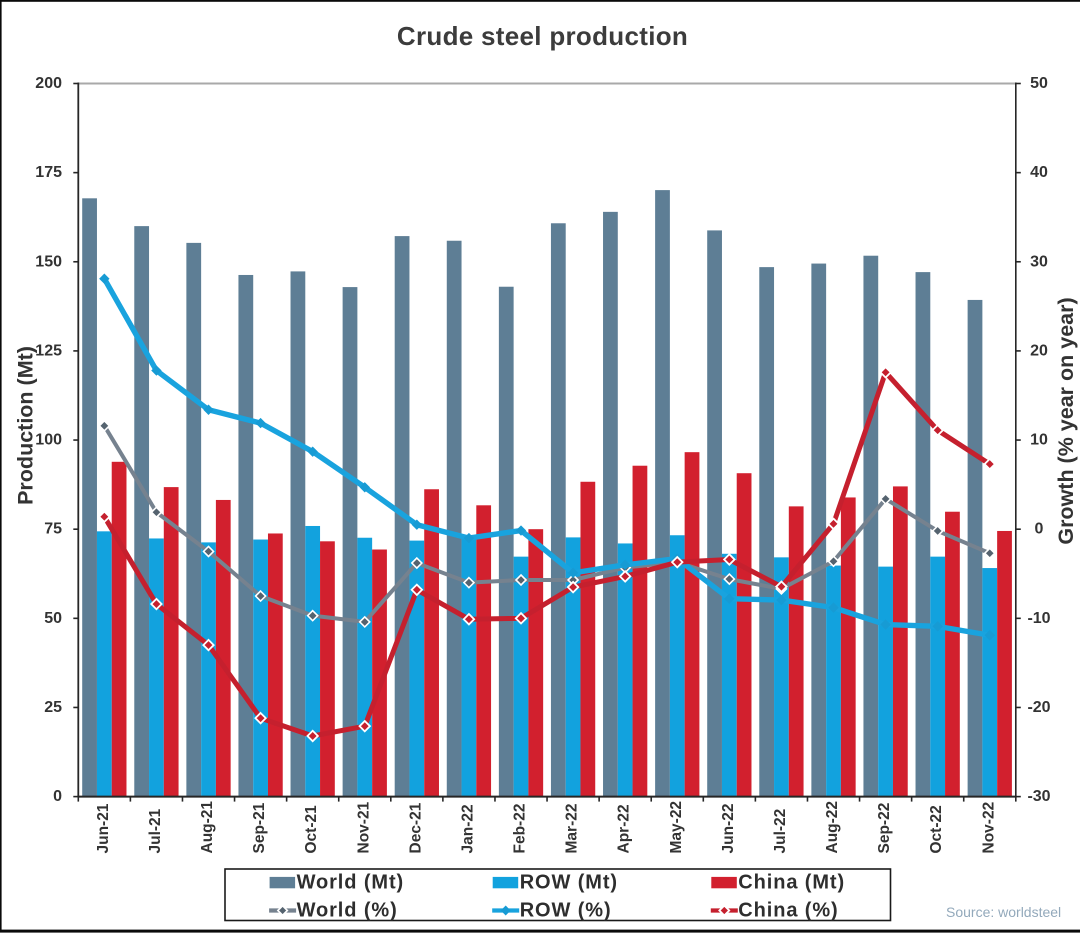 Image resolution: width=1080 pixels, height=940 pixels. I want to click on svg-text: 30, so click(1039, 261).